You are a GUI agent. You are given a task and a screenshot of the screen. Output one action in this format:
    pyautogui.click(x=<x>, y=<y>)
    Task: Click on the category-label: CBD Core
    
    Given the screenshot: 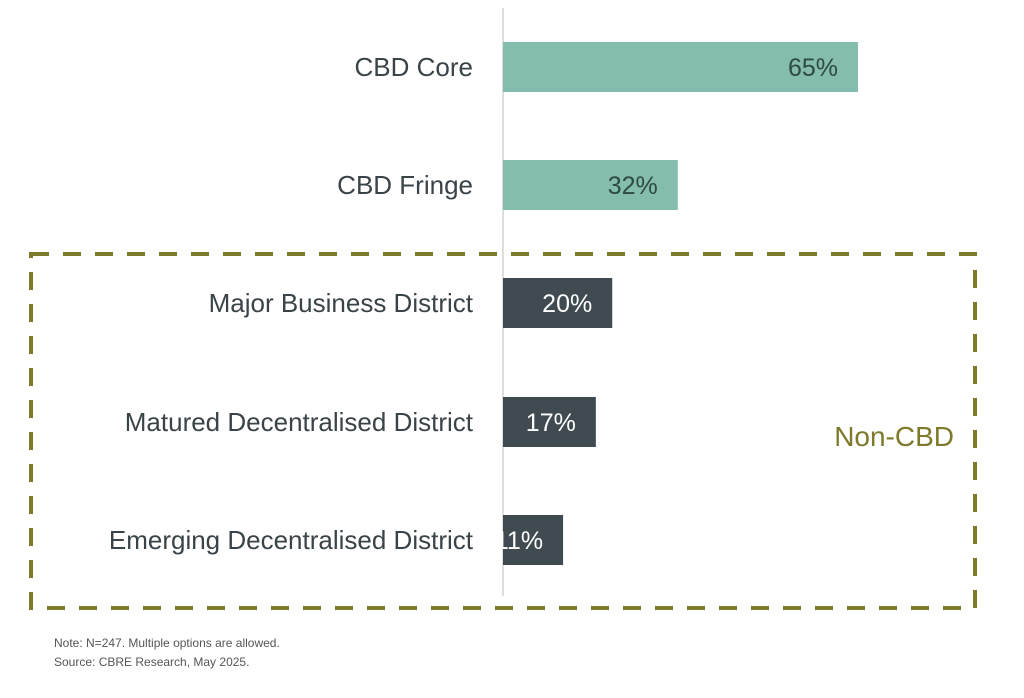 What is the action you would take?
    pyautogui.click(x=414, y=67)
    